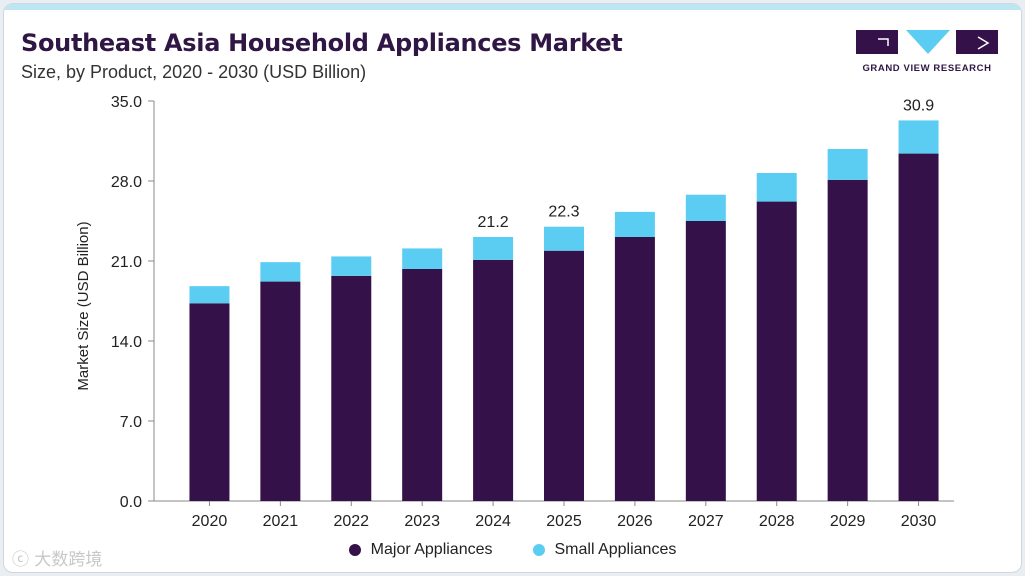 The image size is (1025, 576). I want to click on x-tick-label: 2028, so click(777, 521).